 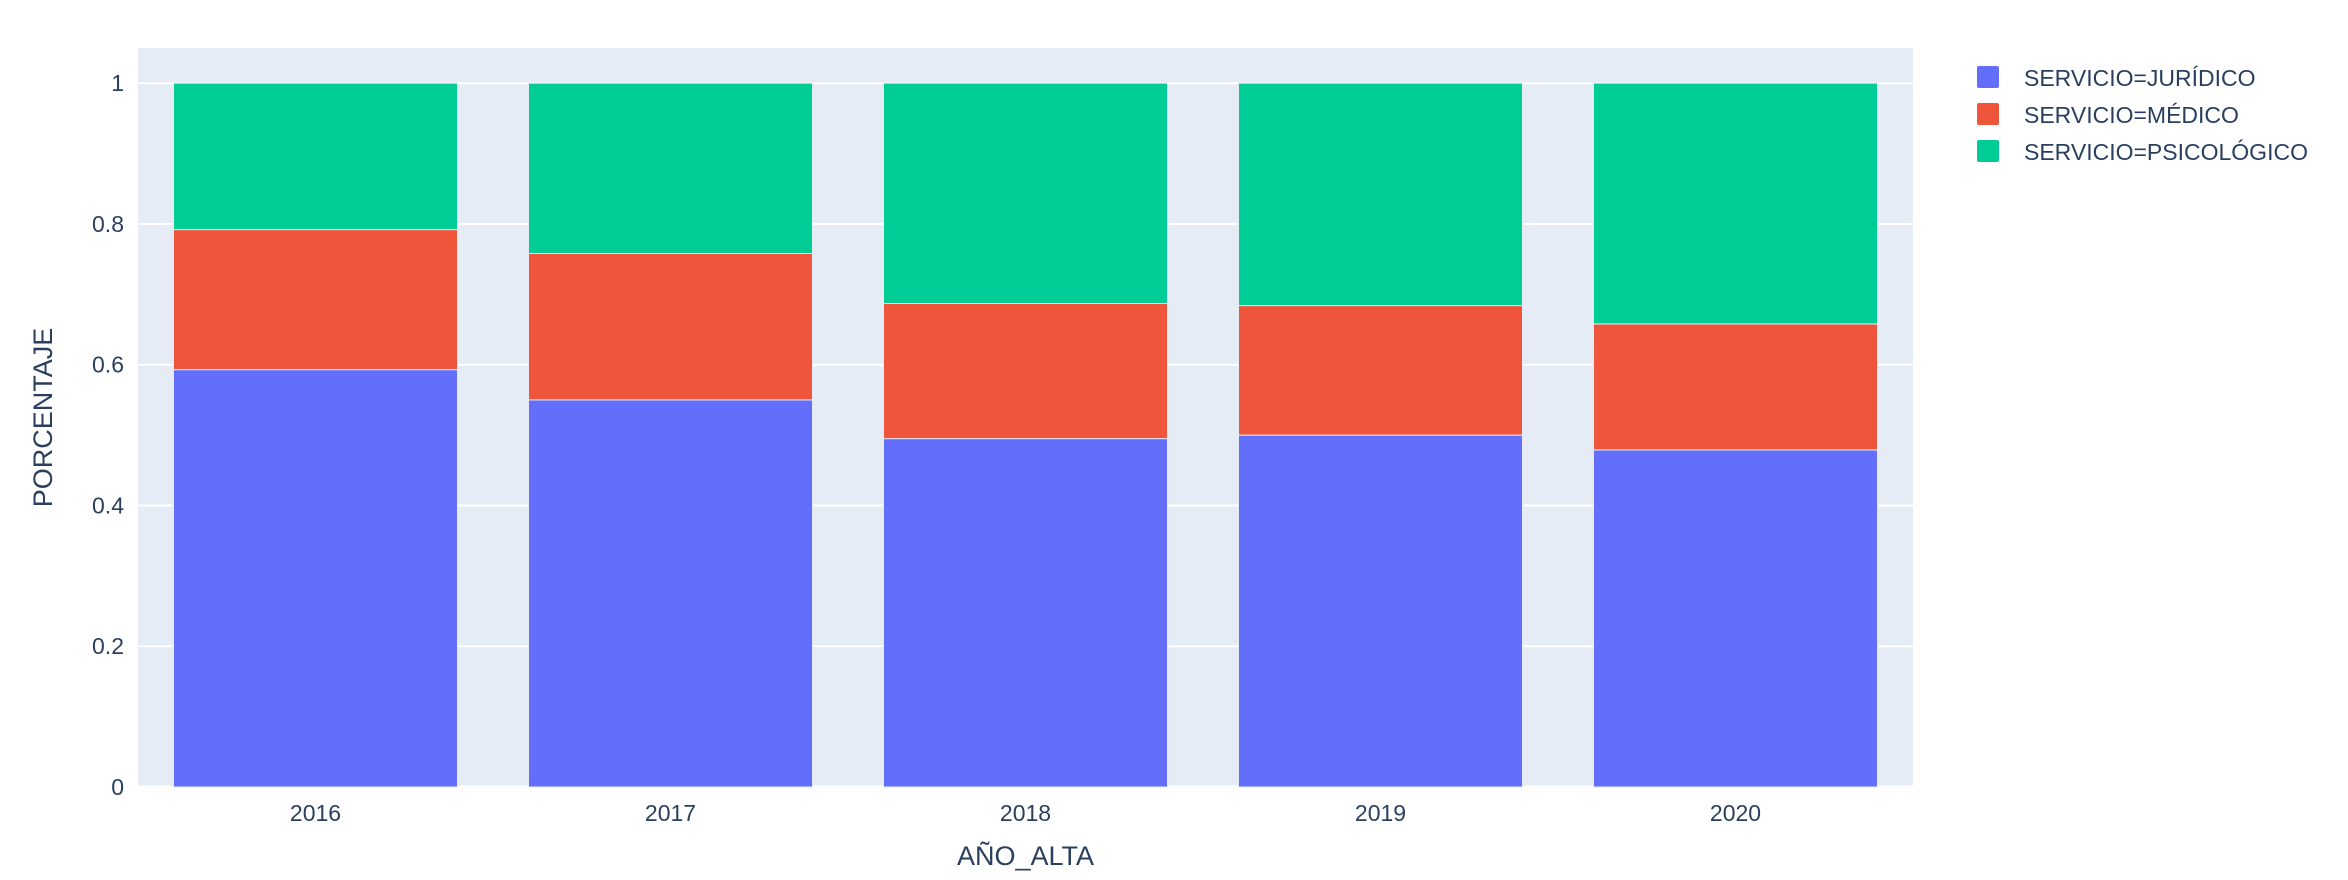 I want to click on legend-label: SERVICIO=JURÍDICO, so click(x=2140, y=78).